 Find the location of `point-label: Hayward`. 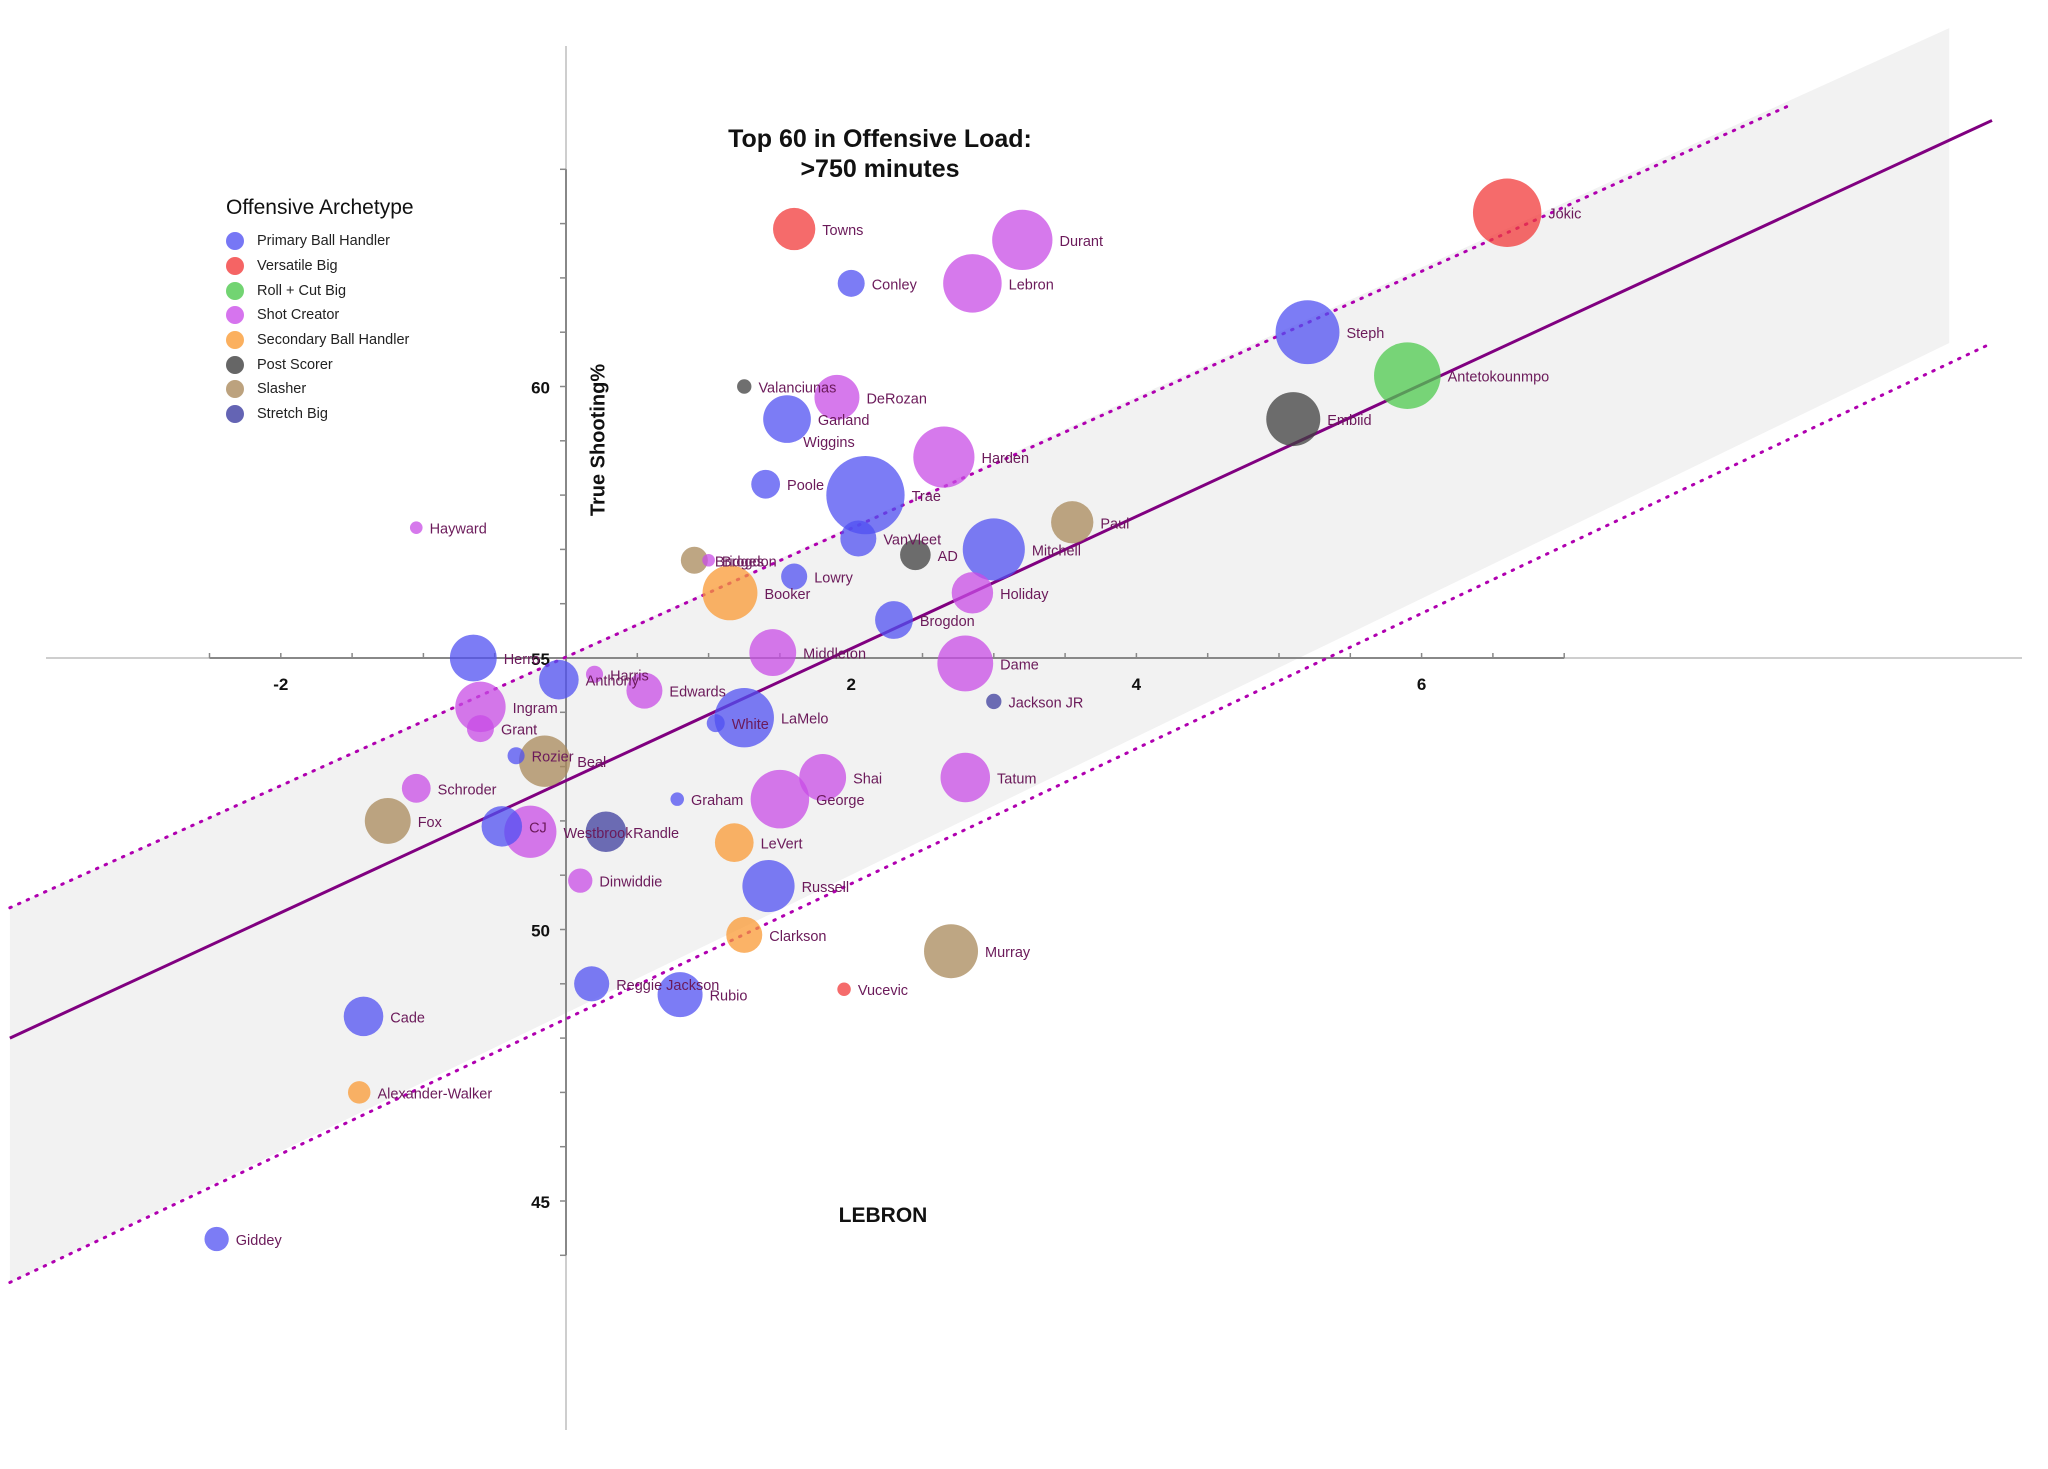

point-label: Hayward is located at coordinates (458, 530).